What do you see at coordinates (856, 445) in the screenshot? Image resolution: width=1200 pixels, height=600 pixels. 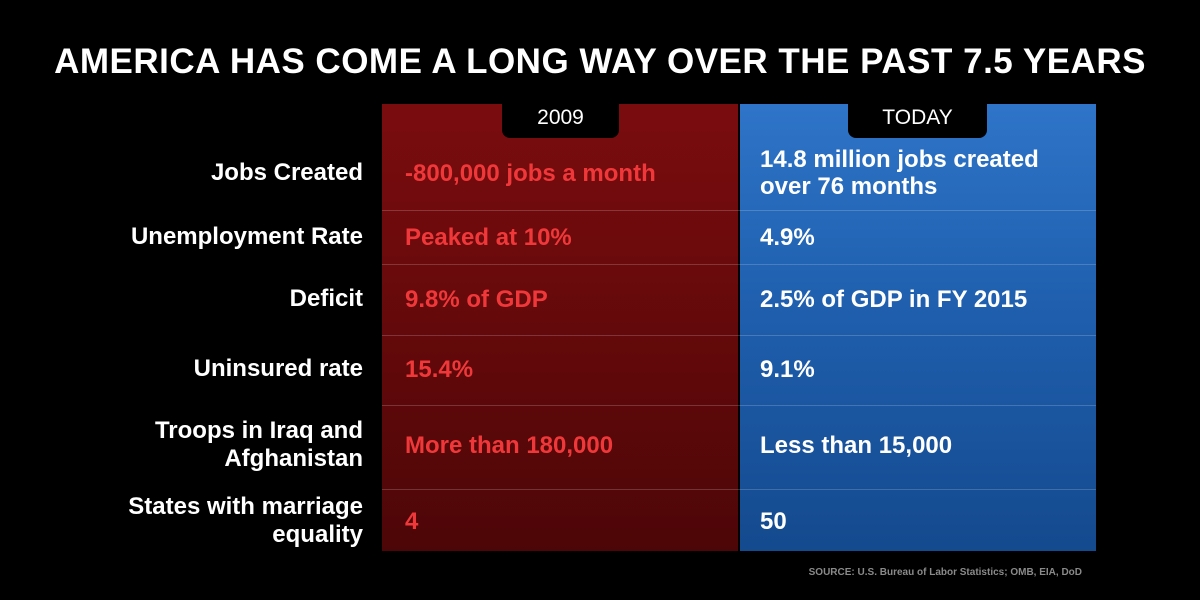 I see `cell-today-troops: Less than 15,000` at bounding box center [856, 445].